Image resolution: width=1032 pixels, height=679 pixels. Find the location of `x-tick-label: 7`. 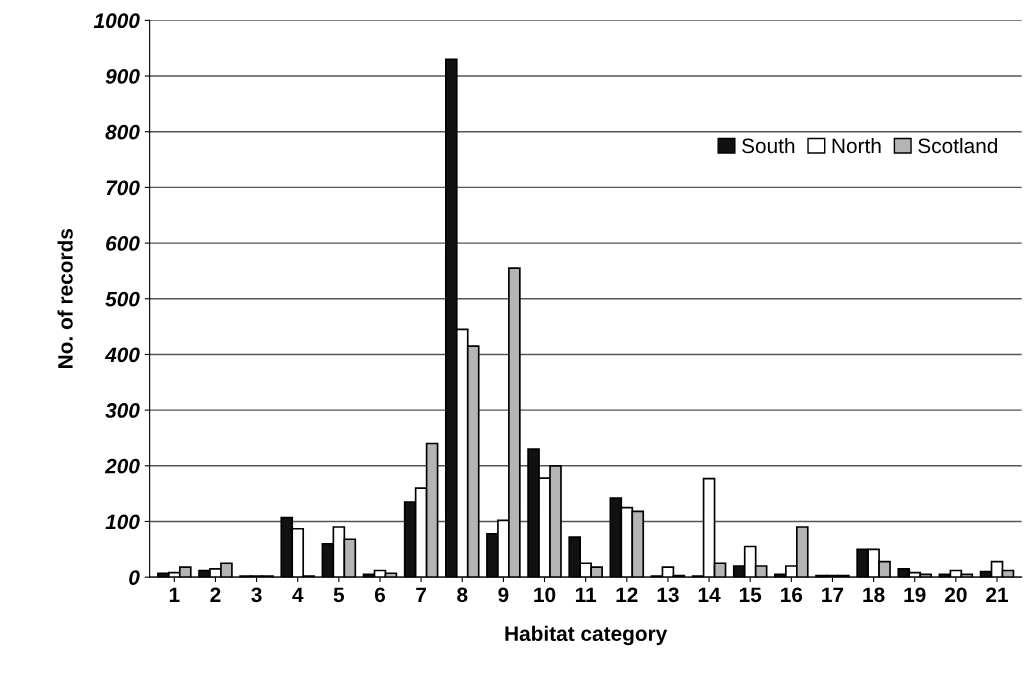

x-tick-label: 7 is located at coordinates (421, 594).